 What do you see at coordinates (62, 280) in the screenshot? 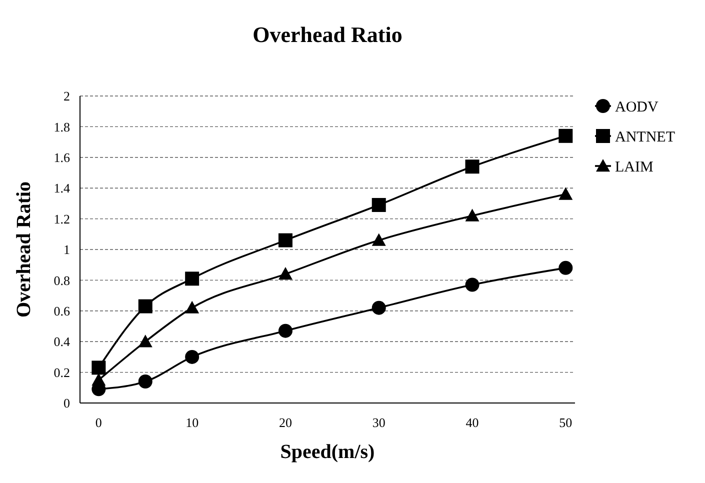
I see `y-tick-label: 0.8` at bounding box center [62, 280].